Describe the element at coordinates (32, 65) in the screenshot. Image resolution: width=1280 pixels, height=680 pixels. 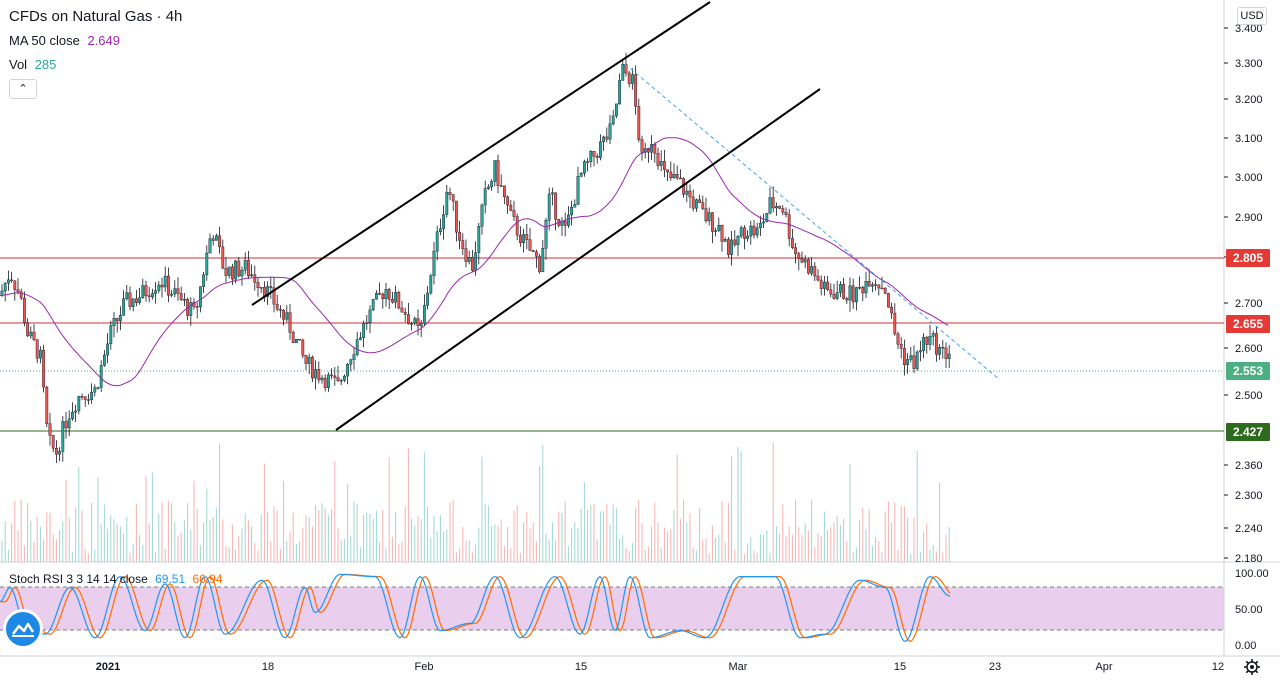
I see `vol-legend: Vol 285` at that location.